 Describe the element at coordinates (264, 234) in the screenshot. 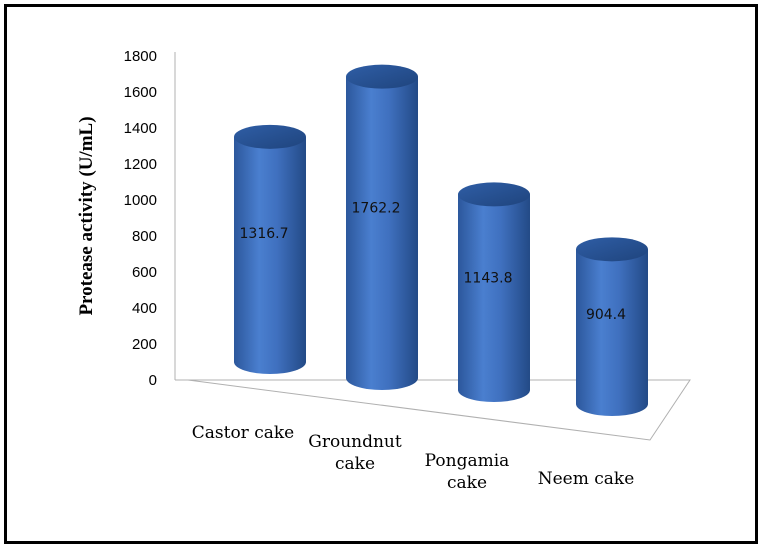

I see `bar-value-label: 1316.7` at that location.